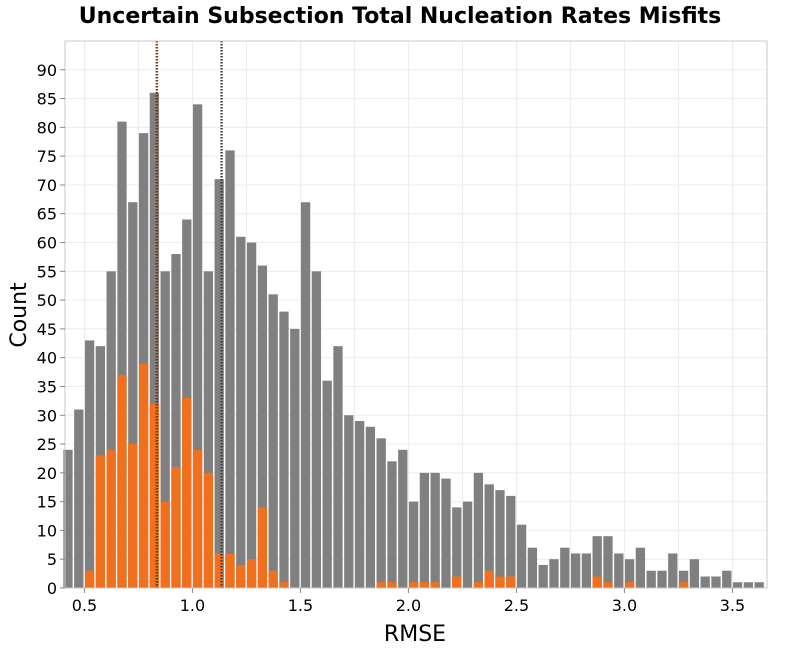 The width and height of the screenshot is (800, 650). What do you see at coordinates (19, 315) in the screenshot?
I see `y-axis-label: Count` at bounding box center [19, 315].